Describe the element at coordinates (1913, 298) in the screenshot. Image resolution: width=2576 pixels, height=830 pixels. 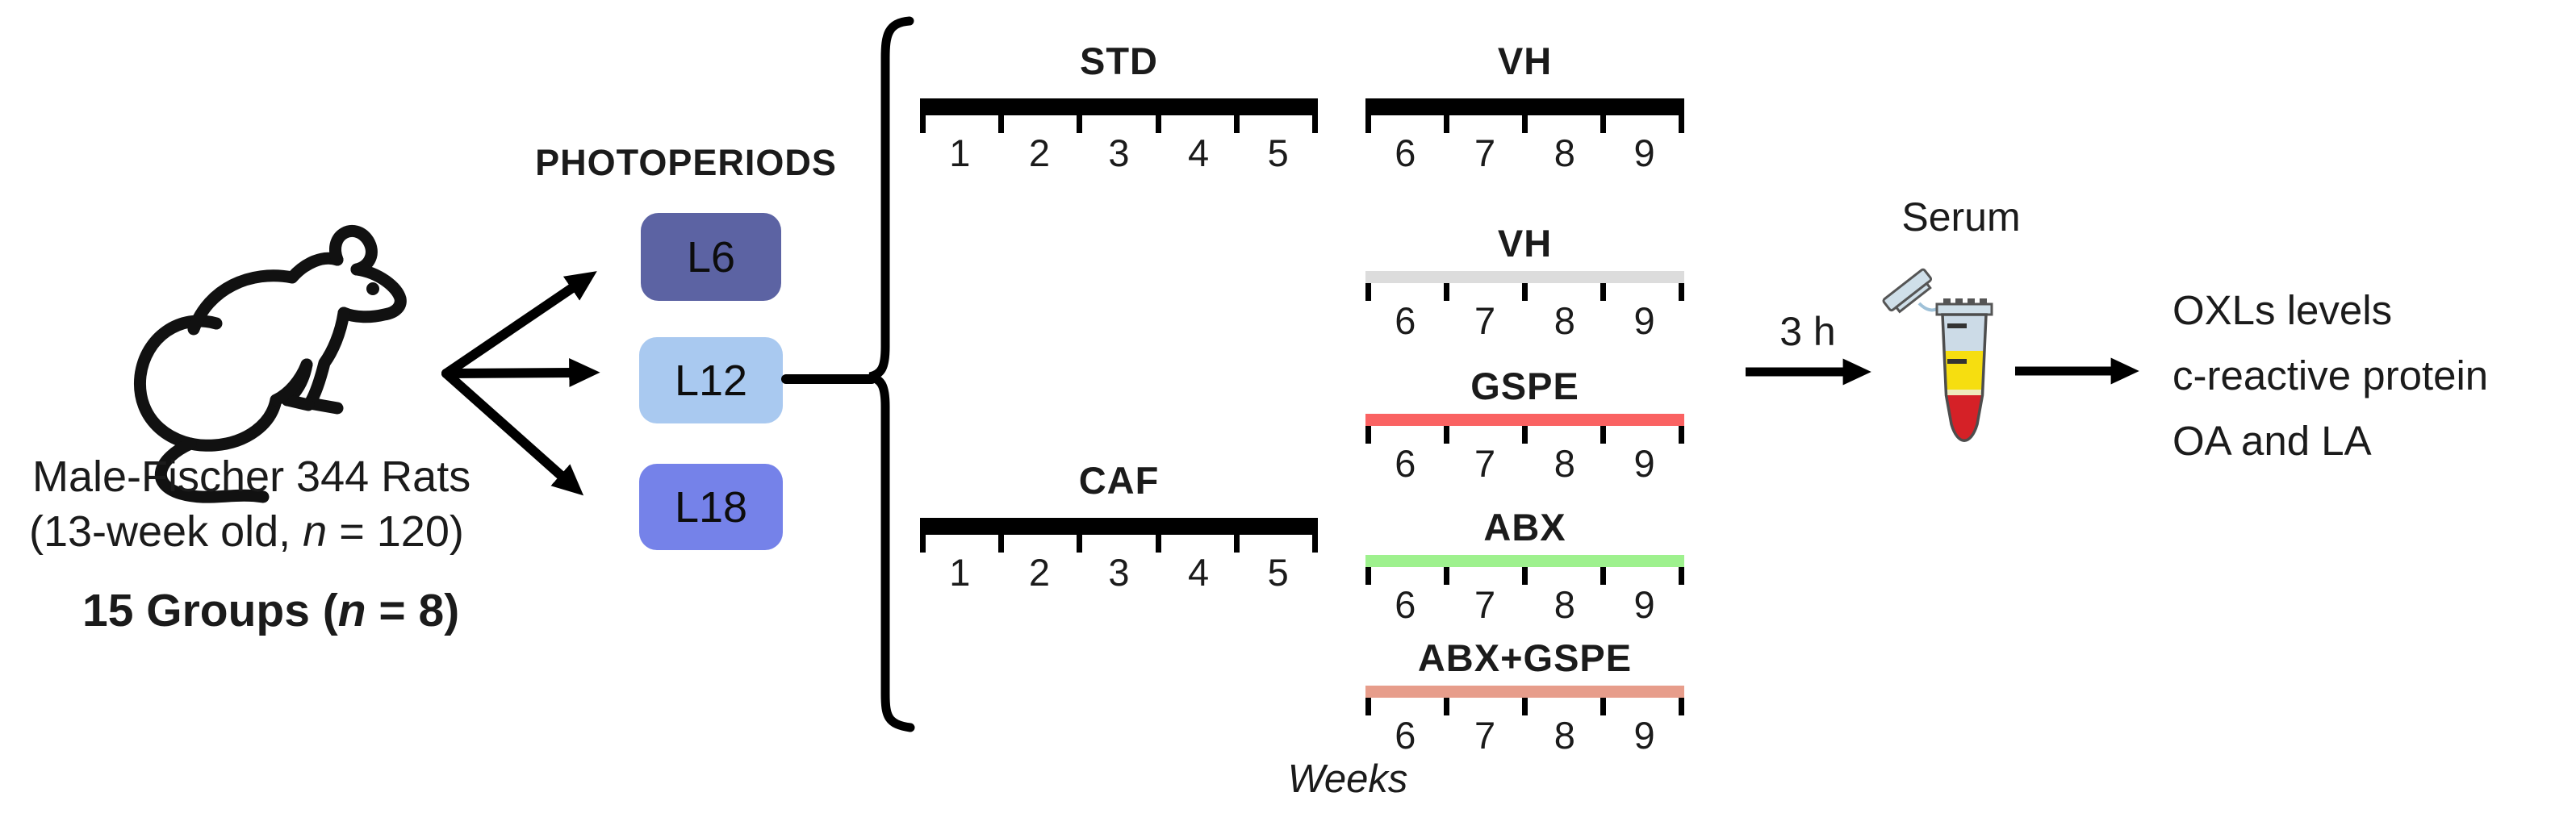
I see `tube-cap-lip` at that location.